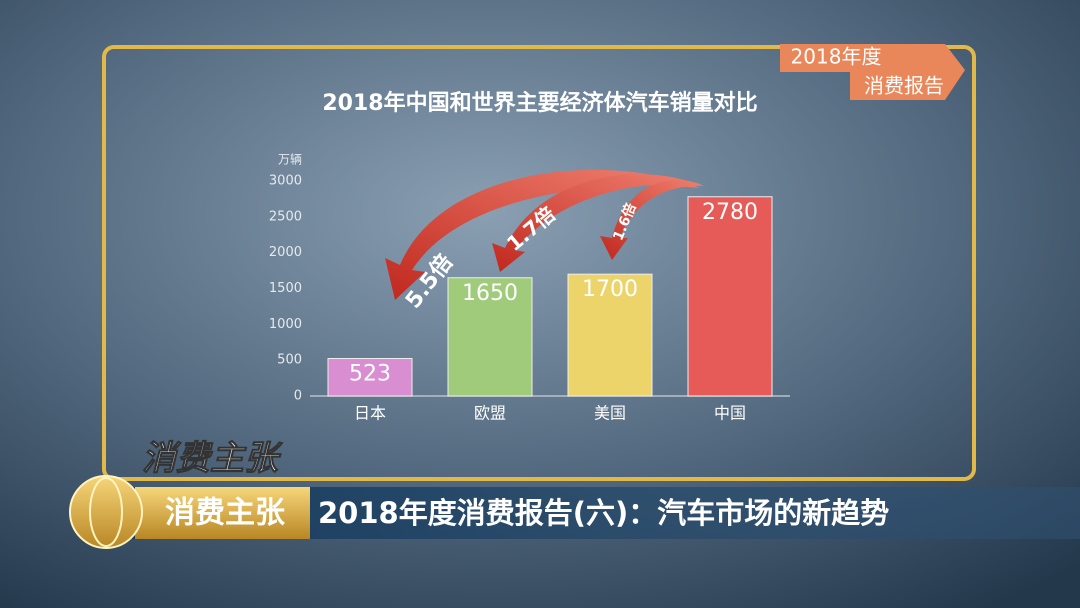 The height and width of the screenshot is (608, 1080). I want to click on x-tick-label: 中国, so click(730, 413).